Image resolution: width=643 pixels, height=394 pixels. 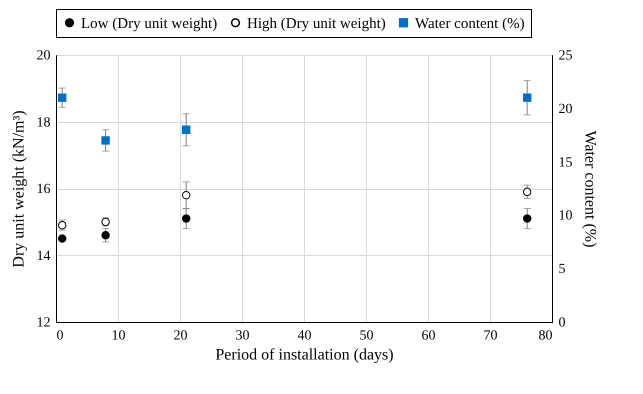 What do you see at coordinates (19, 189) in the screenshot?
I see `y-axis-title: Dry unit weight (kN/m³)` at bounding box center [19, 189].